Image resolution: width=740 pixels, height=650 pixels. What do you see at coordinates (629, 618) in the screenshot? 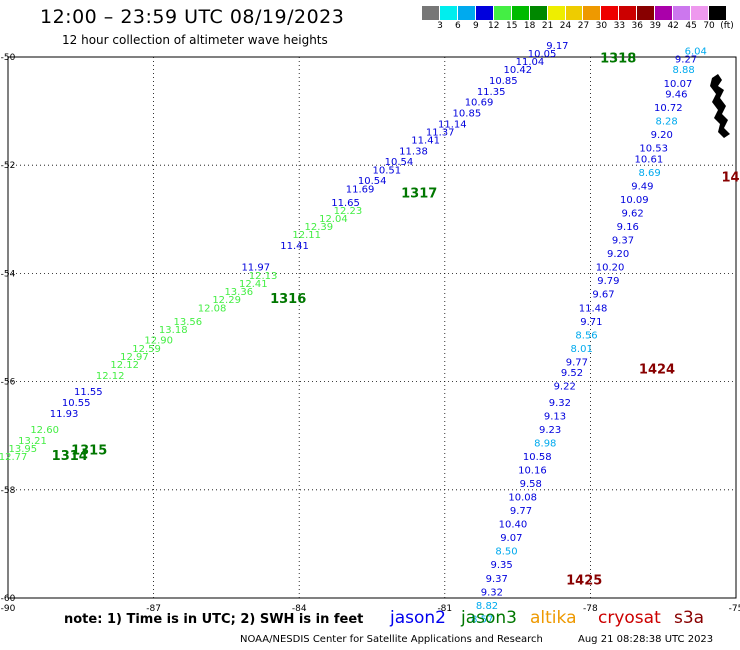
I see `legend-cryosat: cryosat` at bounding box center [629, 618].